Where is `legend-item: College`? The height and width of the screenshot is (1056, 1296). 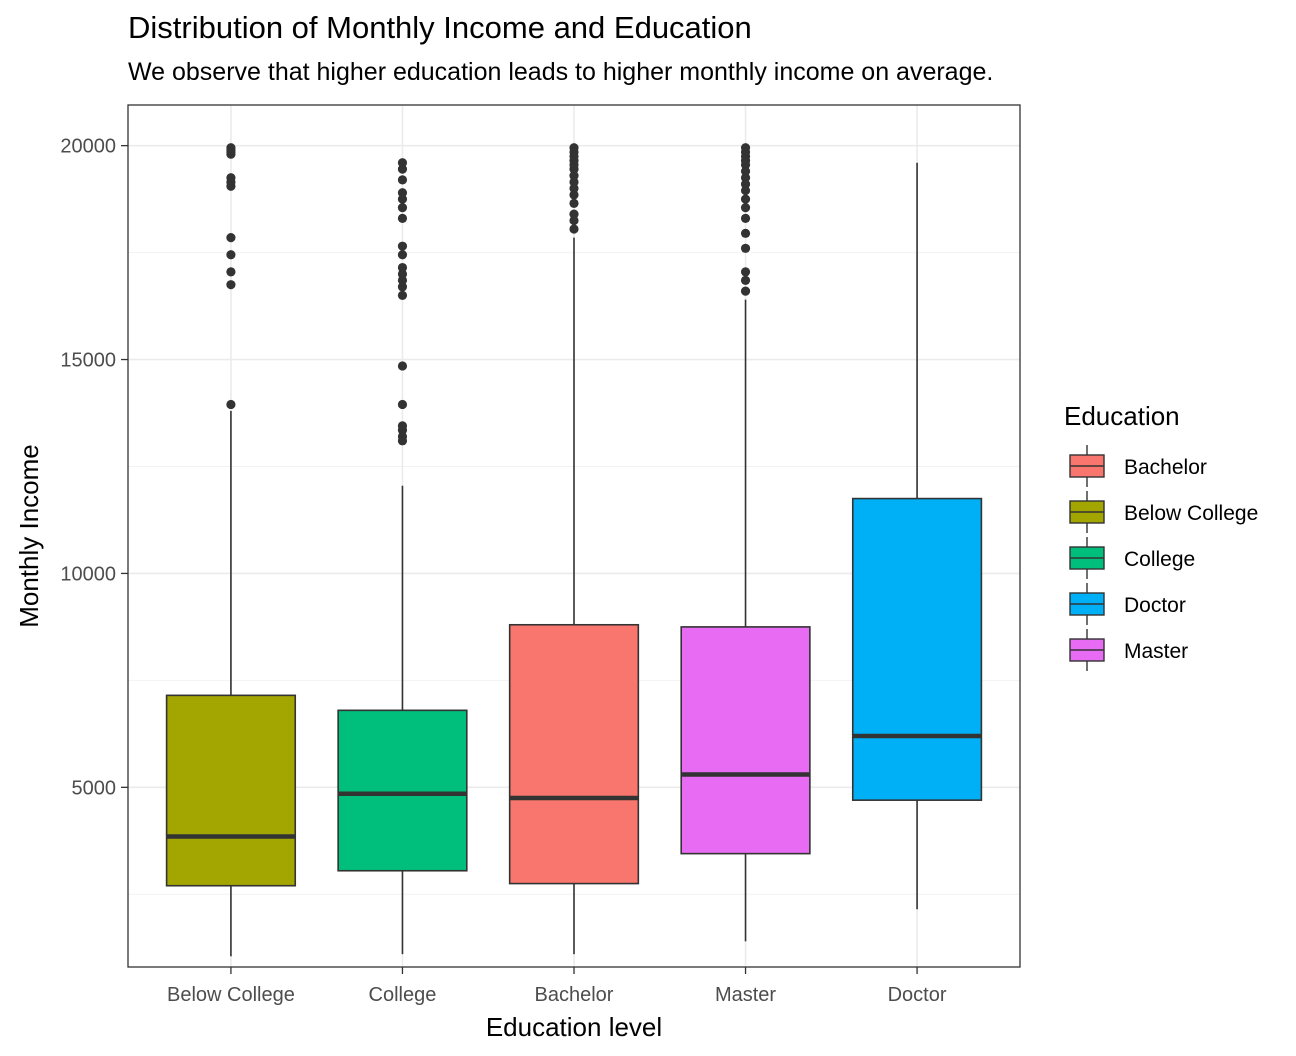 legend-item: College is located at coordinates (1132, 558).